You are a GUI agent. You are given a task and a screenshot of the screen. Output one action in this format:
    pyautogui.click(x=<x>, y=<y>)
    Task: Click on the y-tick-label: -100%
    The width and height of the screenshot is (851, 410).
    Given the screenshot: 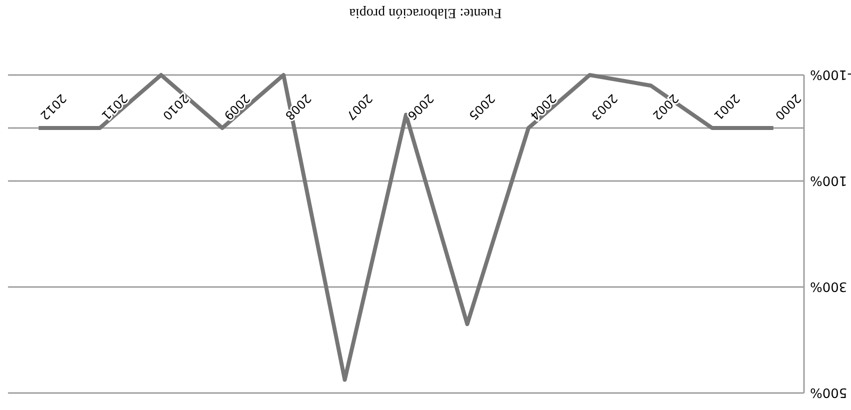 What is the action you would take?
    pyautogui.click(x=830, y=74)
    